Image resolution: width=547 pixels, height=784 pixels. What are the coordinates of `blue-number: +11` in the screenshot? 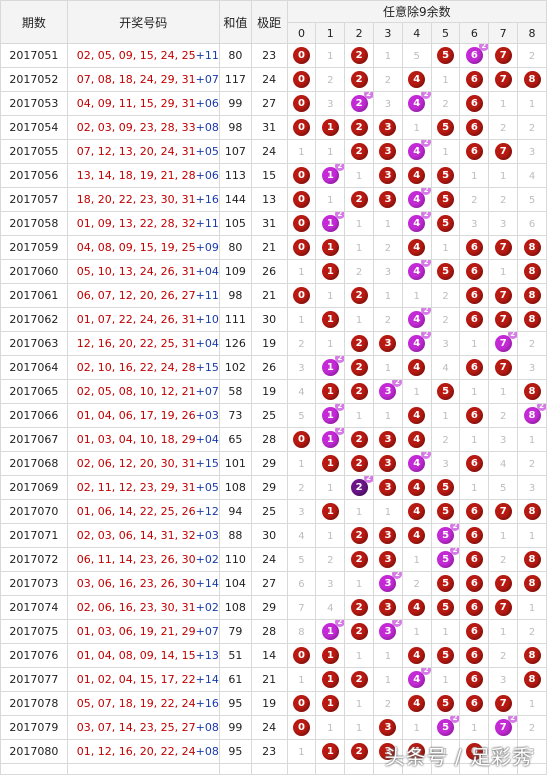 It's located at (207, 223).